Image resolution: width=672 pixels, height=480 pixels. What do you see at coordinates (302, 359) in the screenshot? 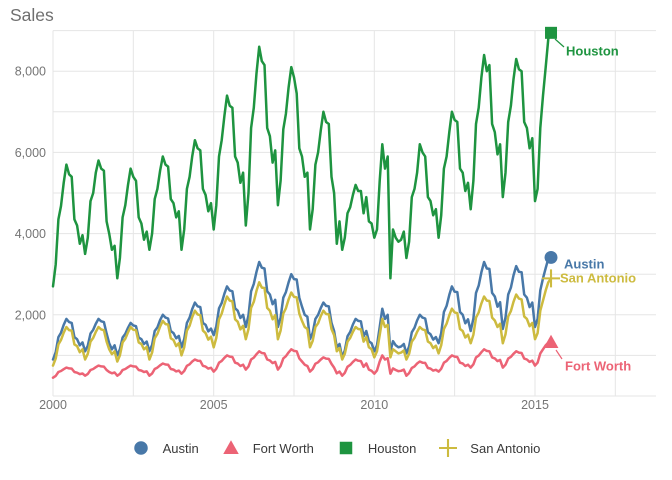
I see `fort_worth-line` at bounding box center [302, 359].